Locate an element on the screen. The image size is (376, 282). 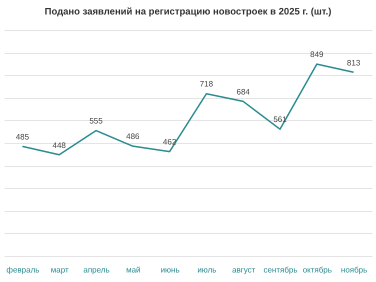
data-label: 448 is located at coordinates (59, 145).